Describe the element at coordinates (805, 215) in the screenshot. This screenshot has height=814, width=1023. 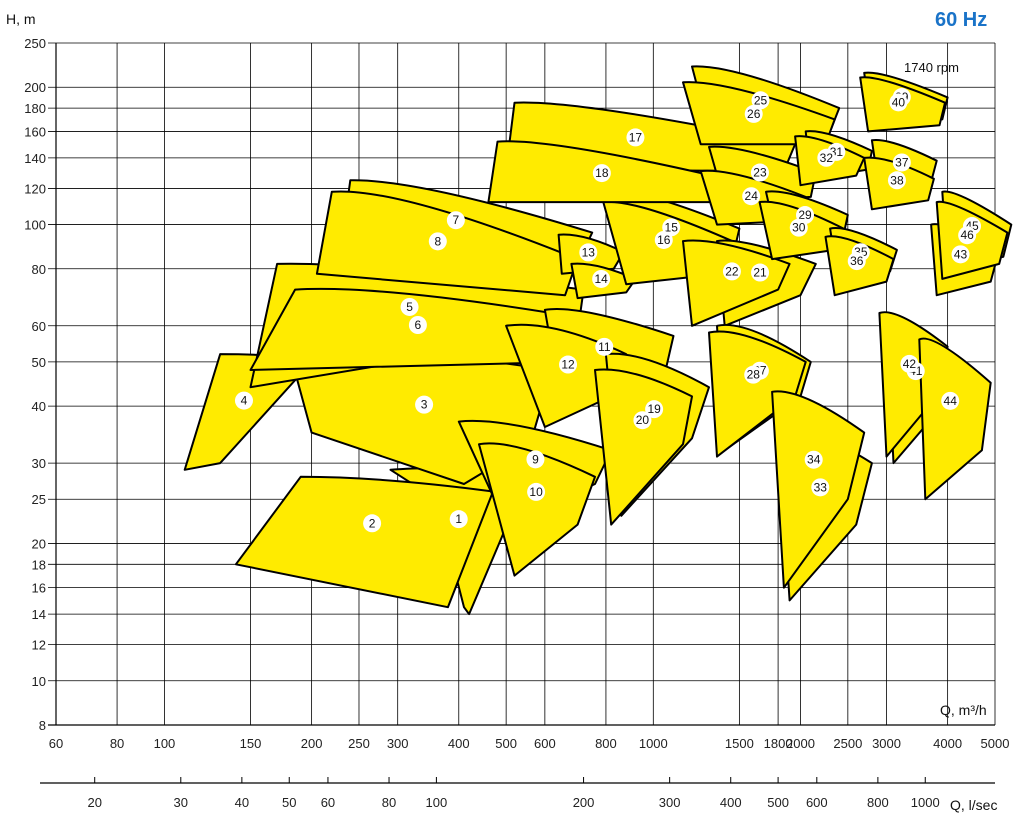
I see `pump-label-29: 29` at that location.